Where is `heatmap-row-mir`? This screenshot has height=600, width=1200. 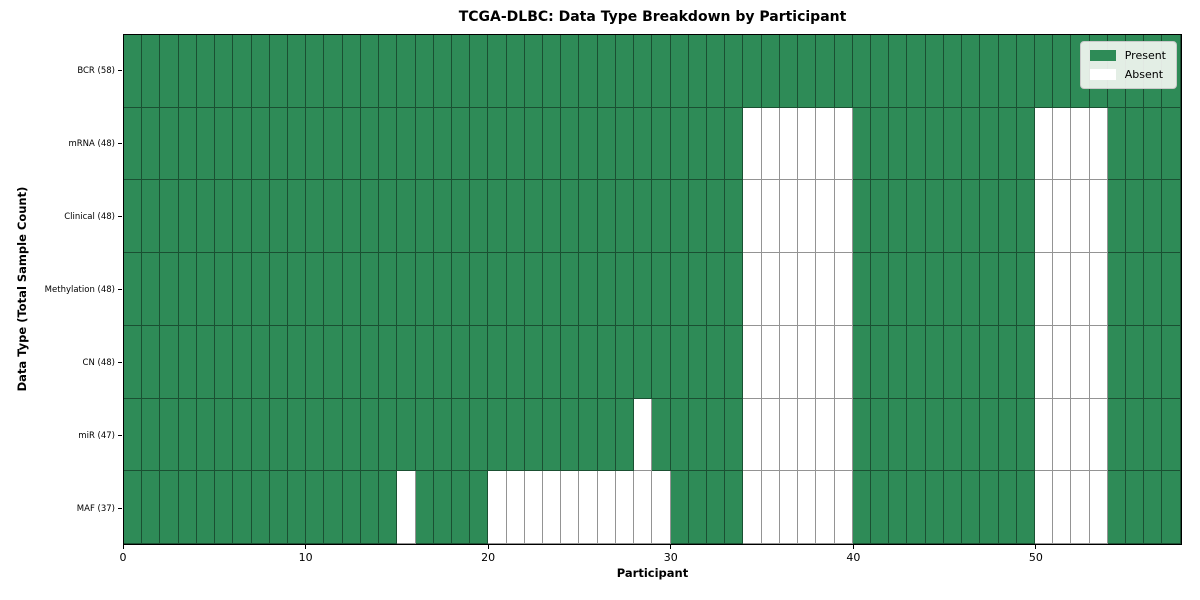 heatmap-row-mir is located at coordinates (652, 435).